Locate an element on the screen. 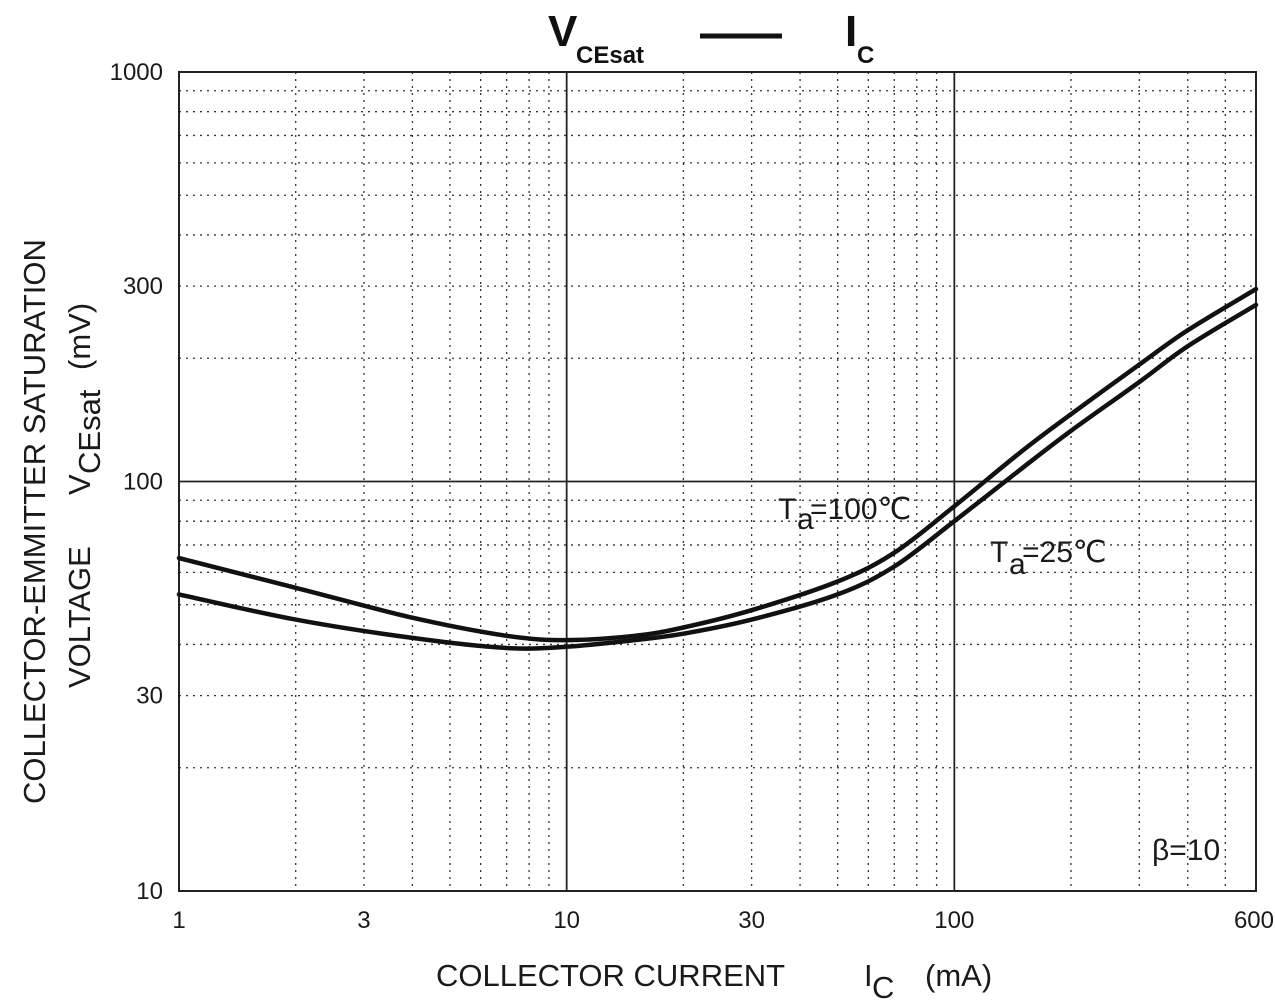 The image size is (1275, 1008). annotation-ta-100: T a =100℃ is located at coordinates (844, 514).